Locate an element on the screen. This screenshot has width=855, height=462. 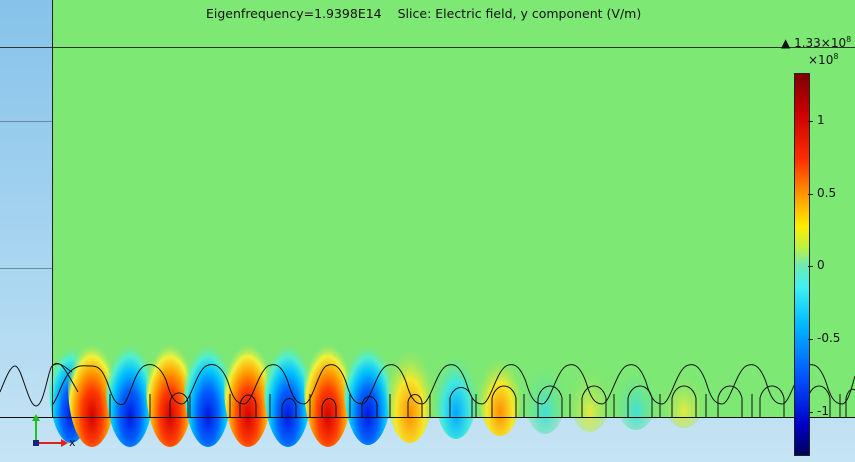
max-marker-icon: ▲ is located at coordinates (786, 43).